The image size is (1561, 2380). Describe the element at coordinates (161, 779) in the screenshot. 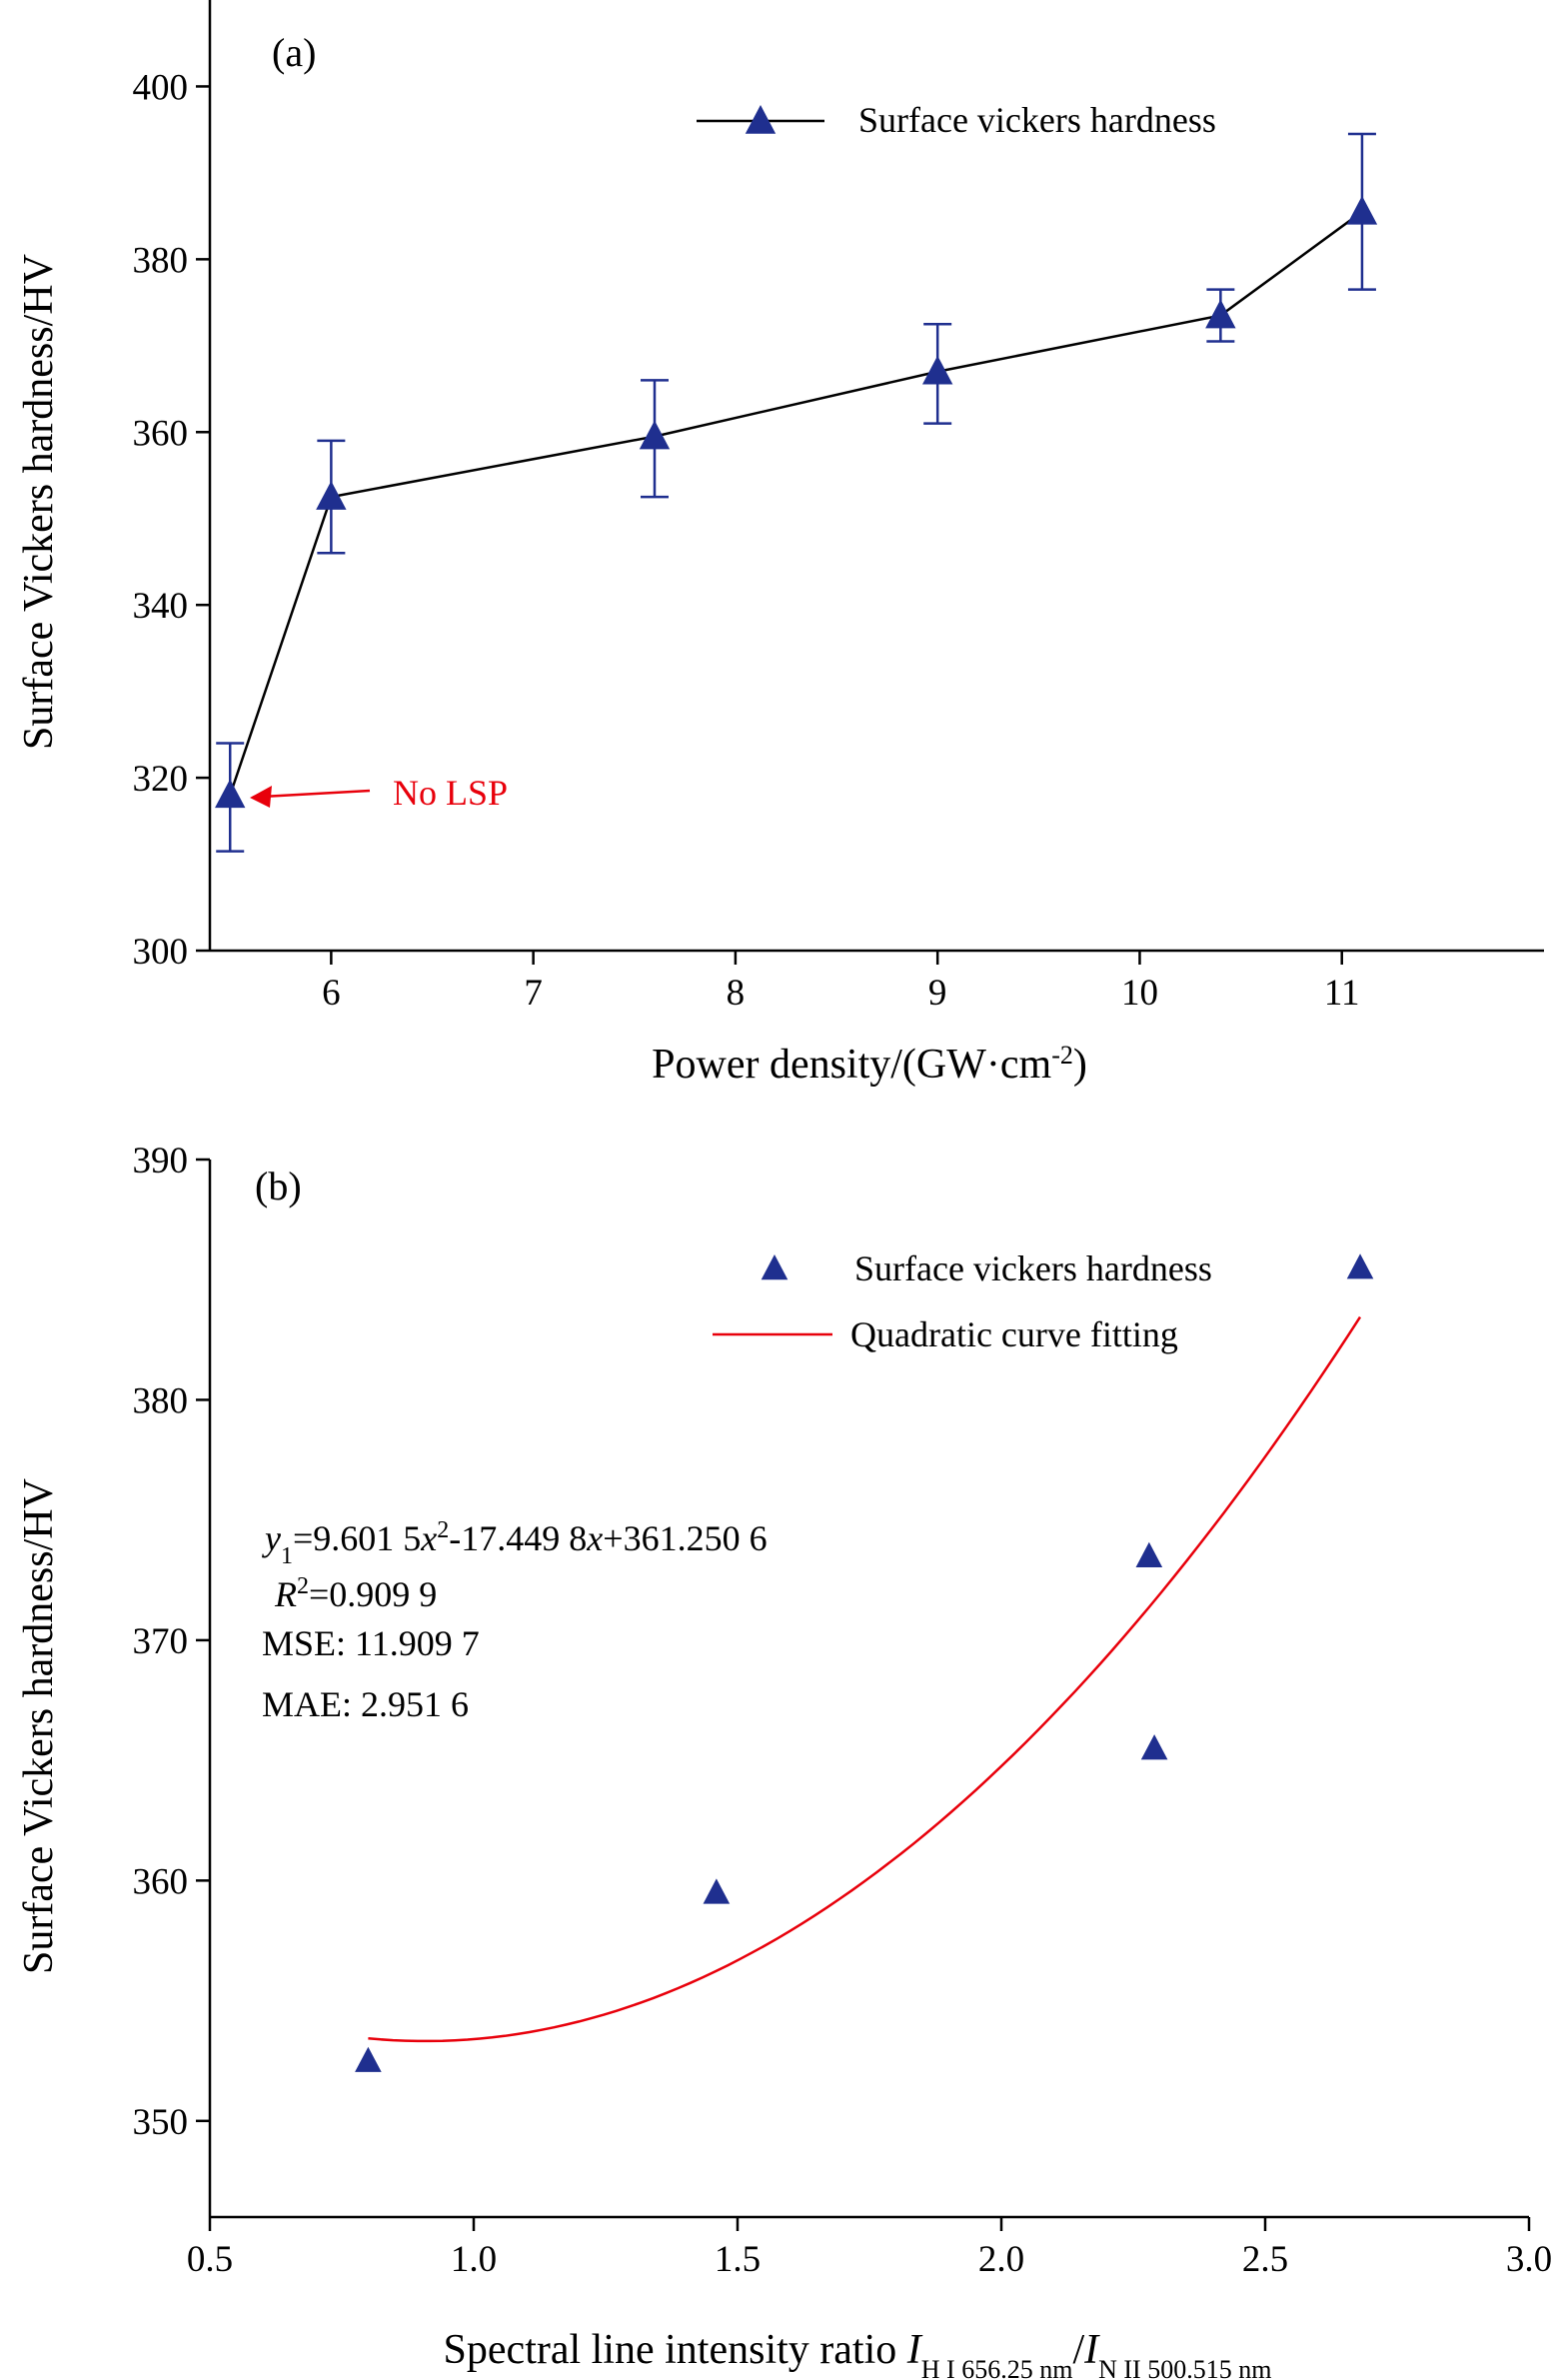

I see `panel-a-y-tick-label: 320` at that location.